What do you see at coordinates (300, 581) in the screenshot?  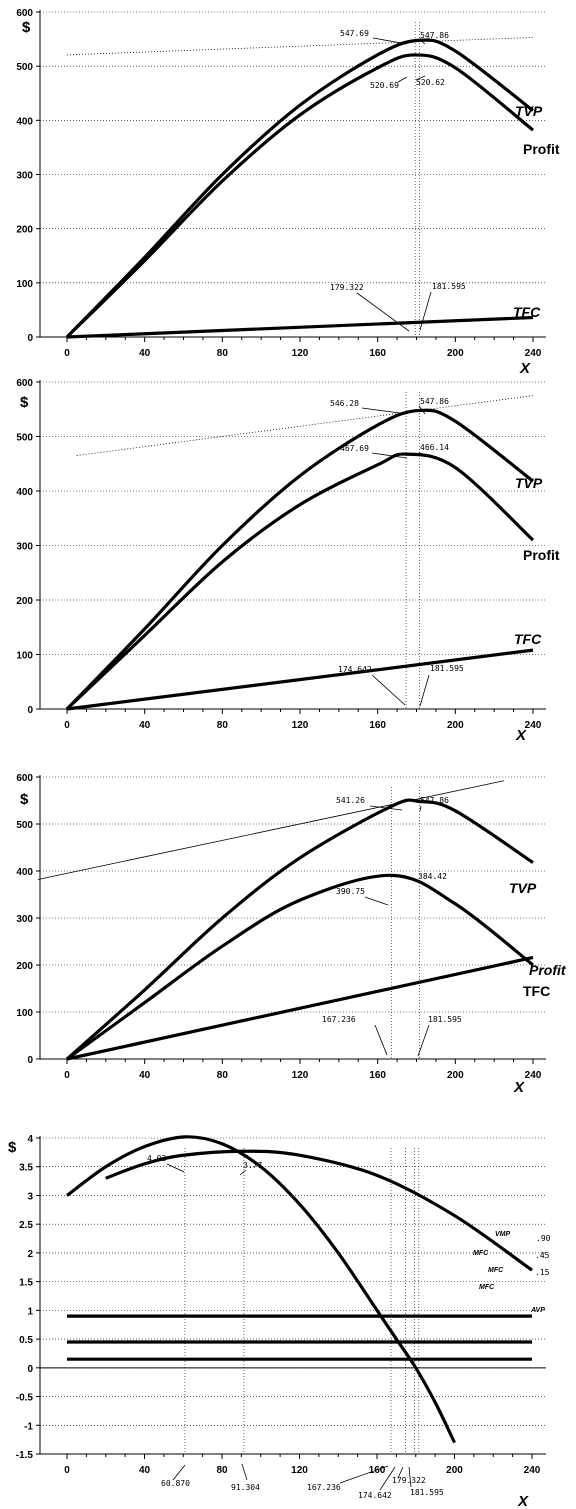 I see `series-profit-line` at bounding box center [300, 581].